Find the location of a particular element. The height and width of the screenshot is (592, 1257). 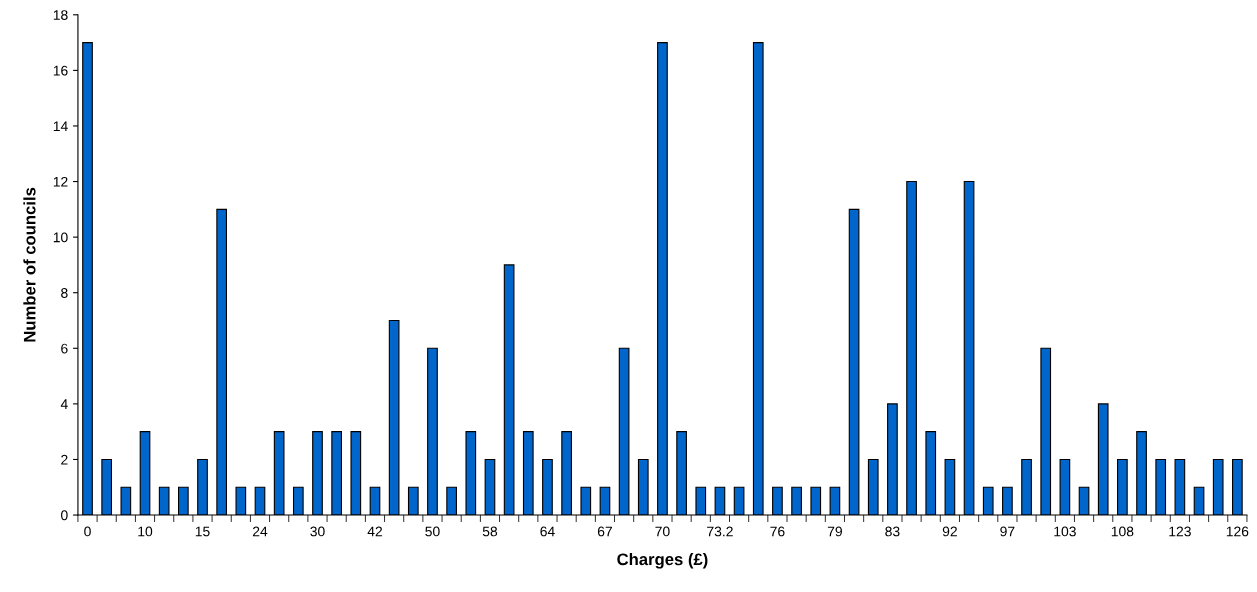

x-tick-label: 76 is located at coordinates (777, 531).